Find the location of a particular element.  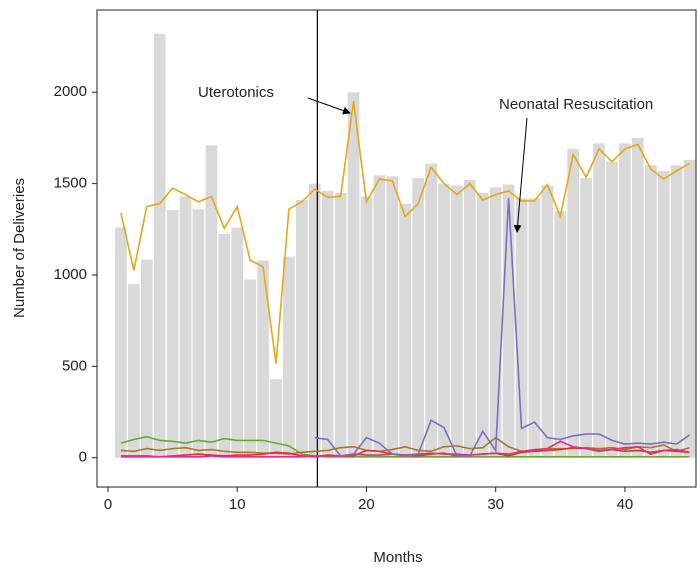

y-axis-label: Number of Deliveries is located at coordinates (19, 248).